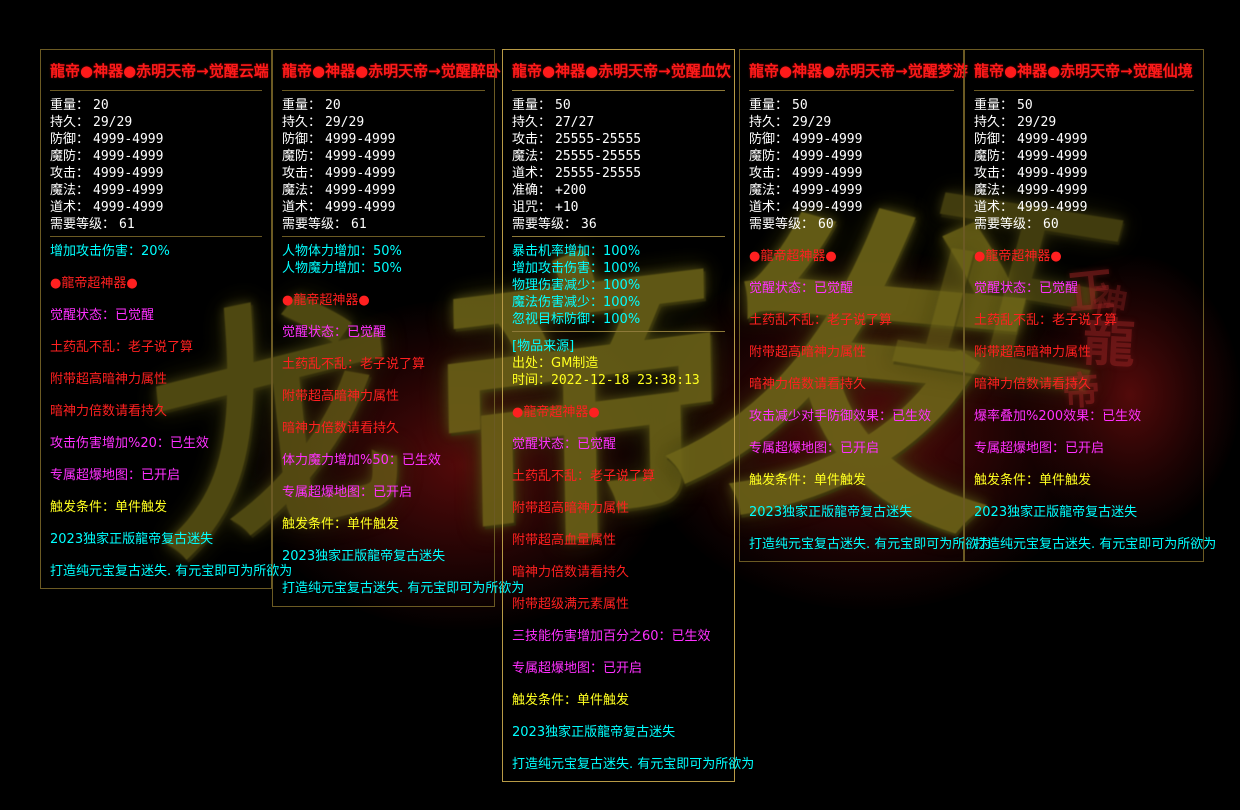 The width and height of the screenshot is (1240, 810). I want to click on stat-label: 重量：, so click(302, 105).